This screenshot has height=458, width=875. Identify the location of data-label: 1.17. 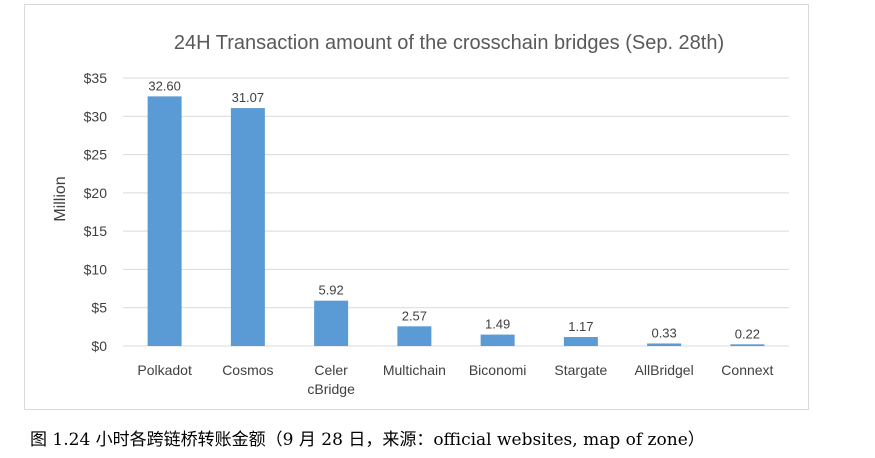
(580, 326).